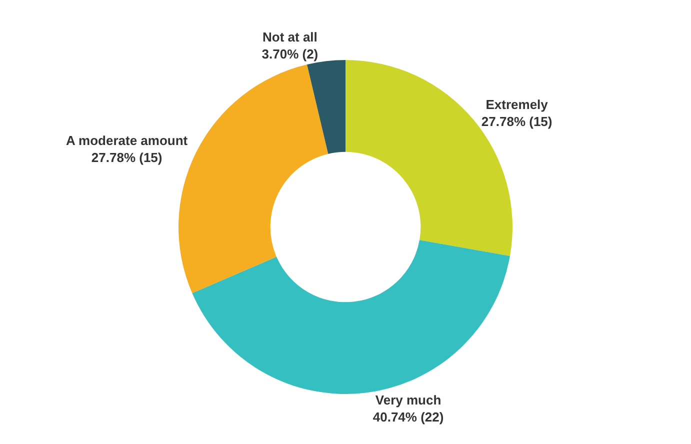  What do you see at coordinates (326, 107) in the screenshot?
I see `donut-slice` at bounding box center [326, 107].